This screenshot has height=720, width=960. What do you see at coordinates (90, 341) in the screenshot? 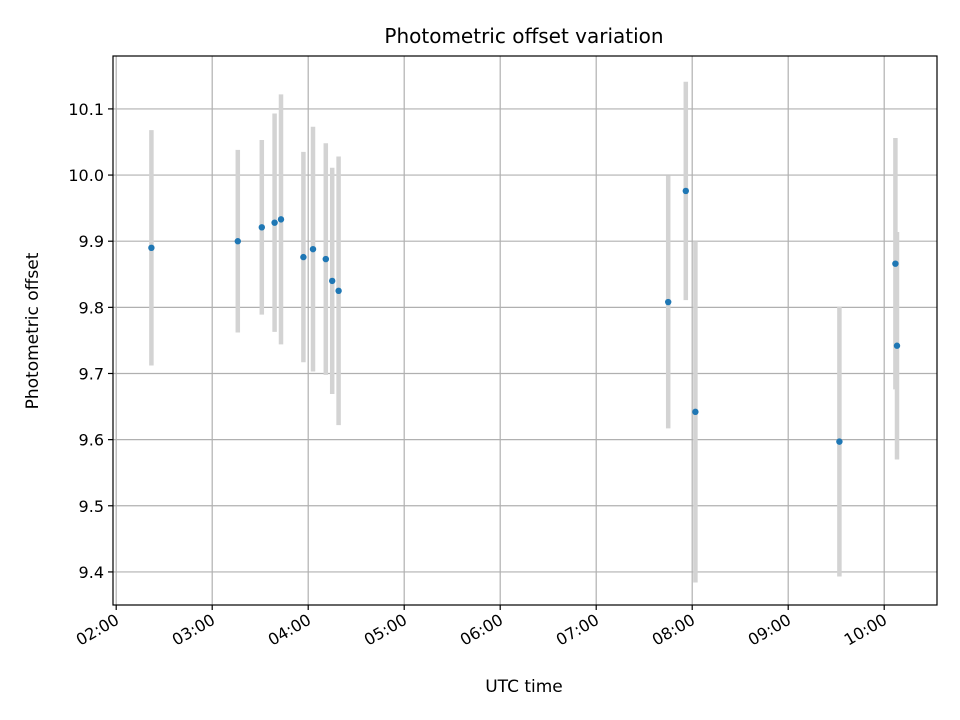
I see `y-axis-ticks: 9.4 9.5 9.6 9.7 9.8 9.9 10.0 10.1` at bounding box center [90, 341].